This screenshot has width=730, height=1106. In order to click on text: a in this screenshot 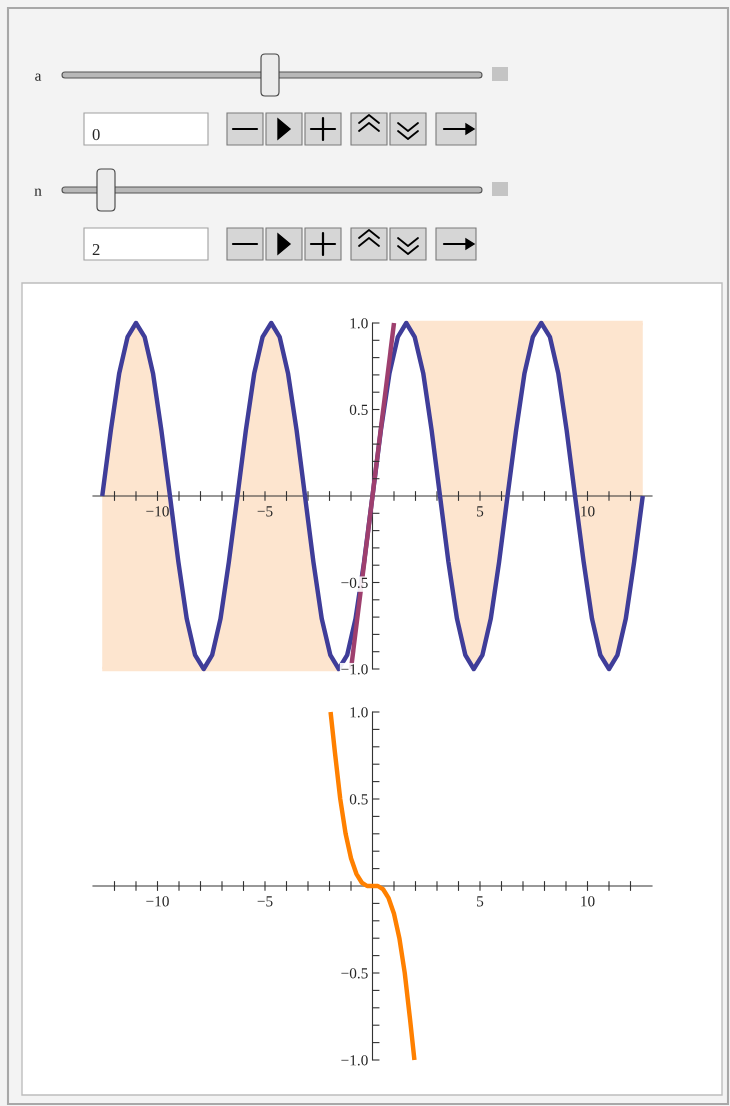, I will do `click(38, 77)`.